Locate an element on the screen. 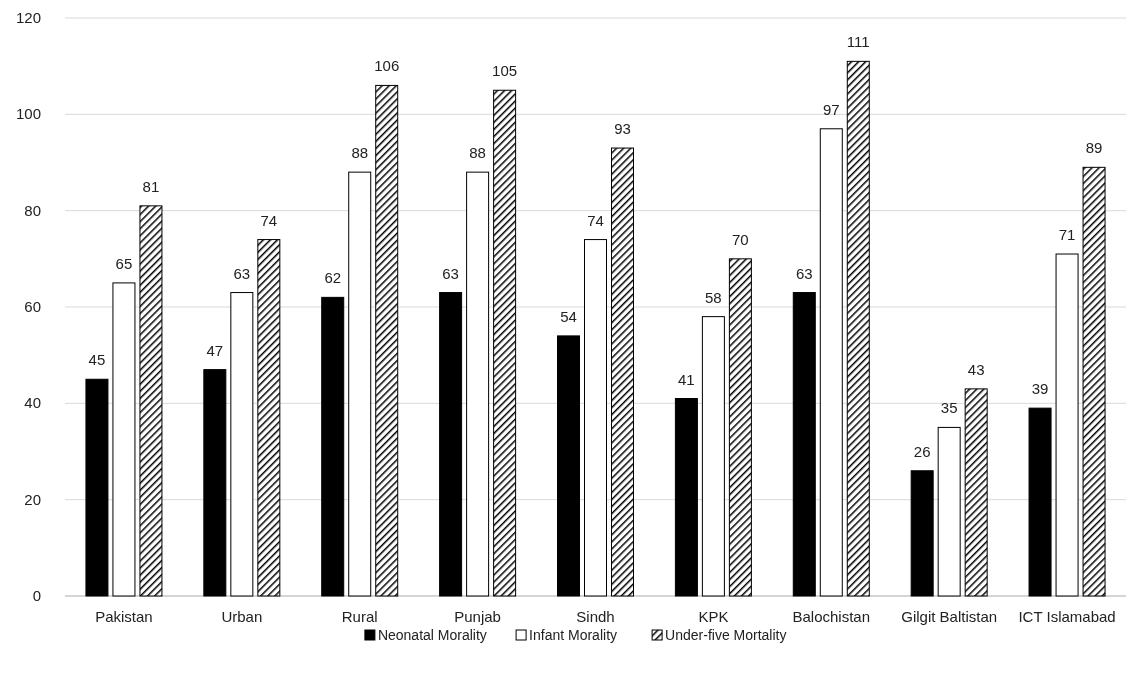 The height and width of the screenshot is (675, 1136). y-tick-label: 40 is located at coordinates (32, 403).